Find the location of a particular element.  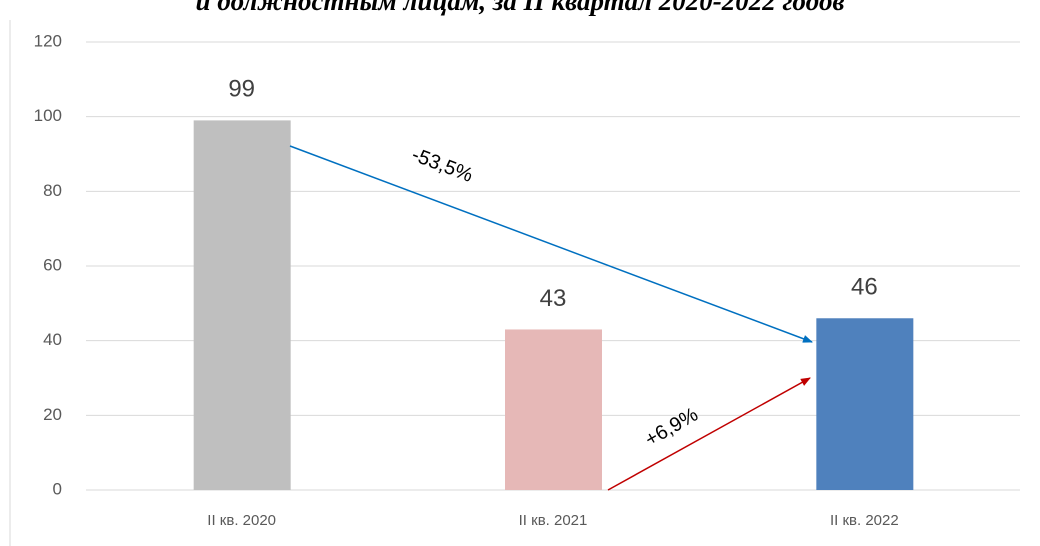

y-tick-label: 0 is located at coordinates (57, 488).